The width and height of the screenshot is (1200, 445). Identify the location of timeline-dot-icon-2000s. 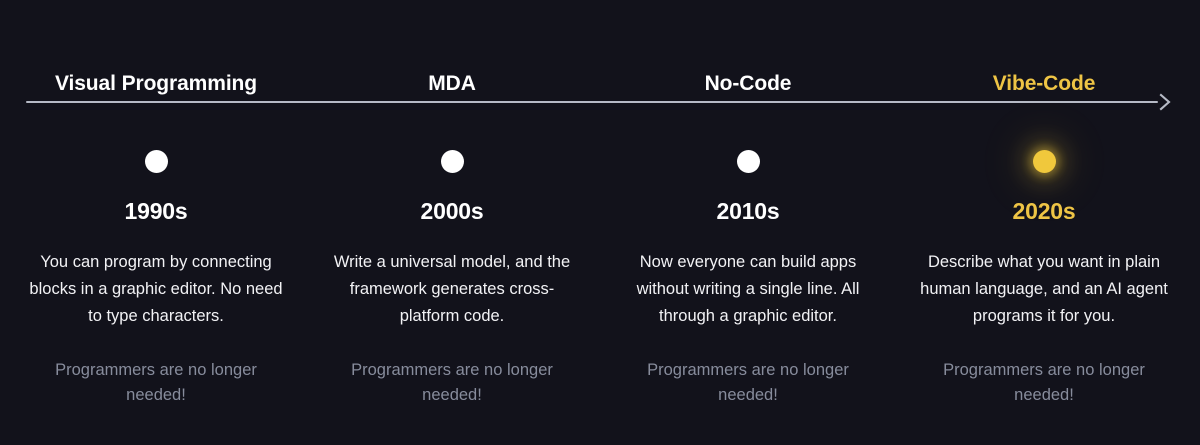
(452, 161).